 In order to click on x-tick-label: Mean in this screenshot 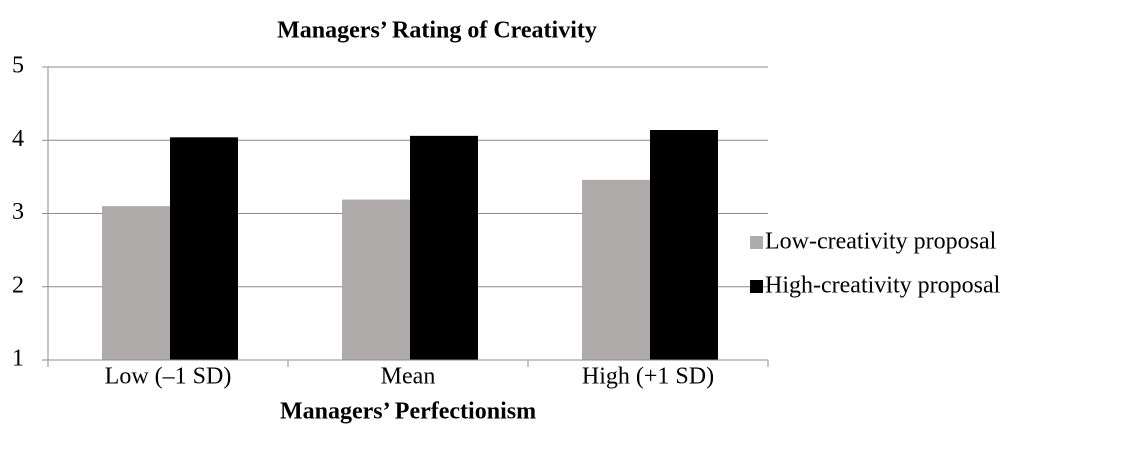, I will do `click(408, 377)`.